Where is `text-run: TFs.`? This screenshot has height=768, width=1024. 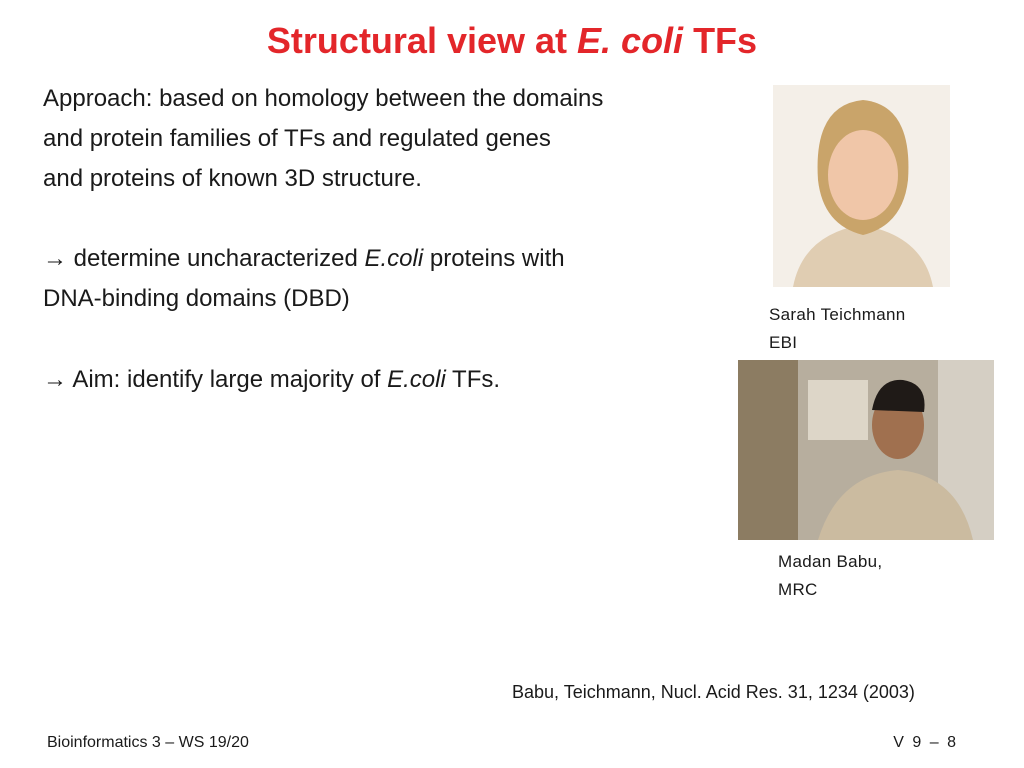
text-run: TFs. is located at coordinates (473, 379).